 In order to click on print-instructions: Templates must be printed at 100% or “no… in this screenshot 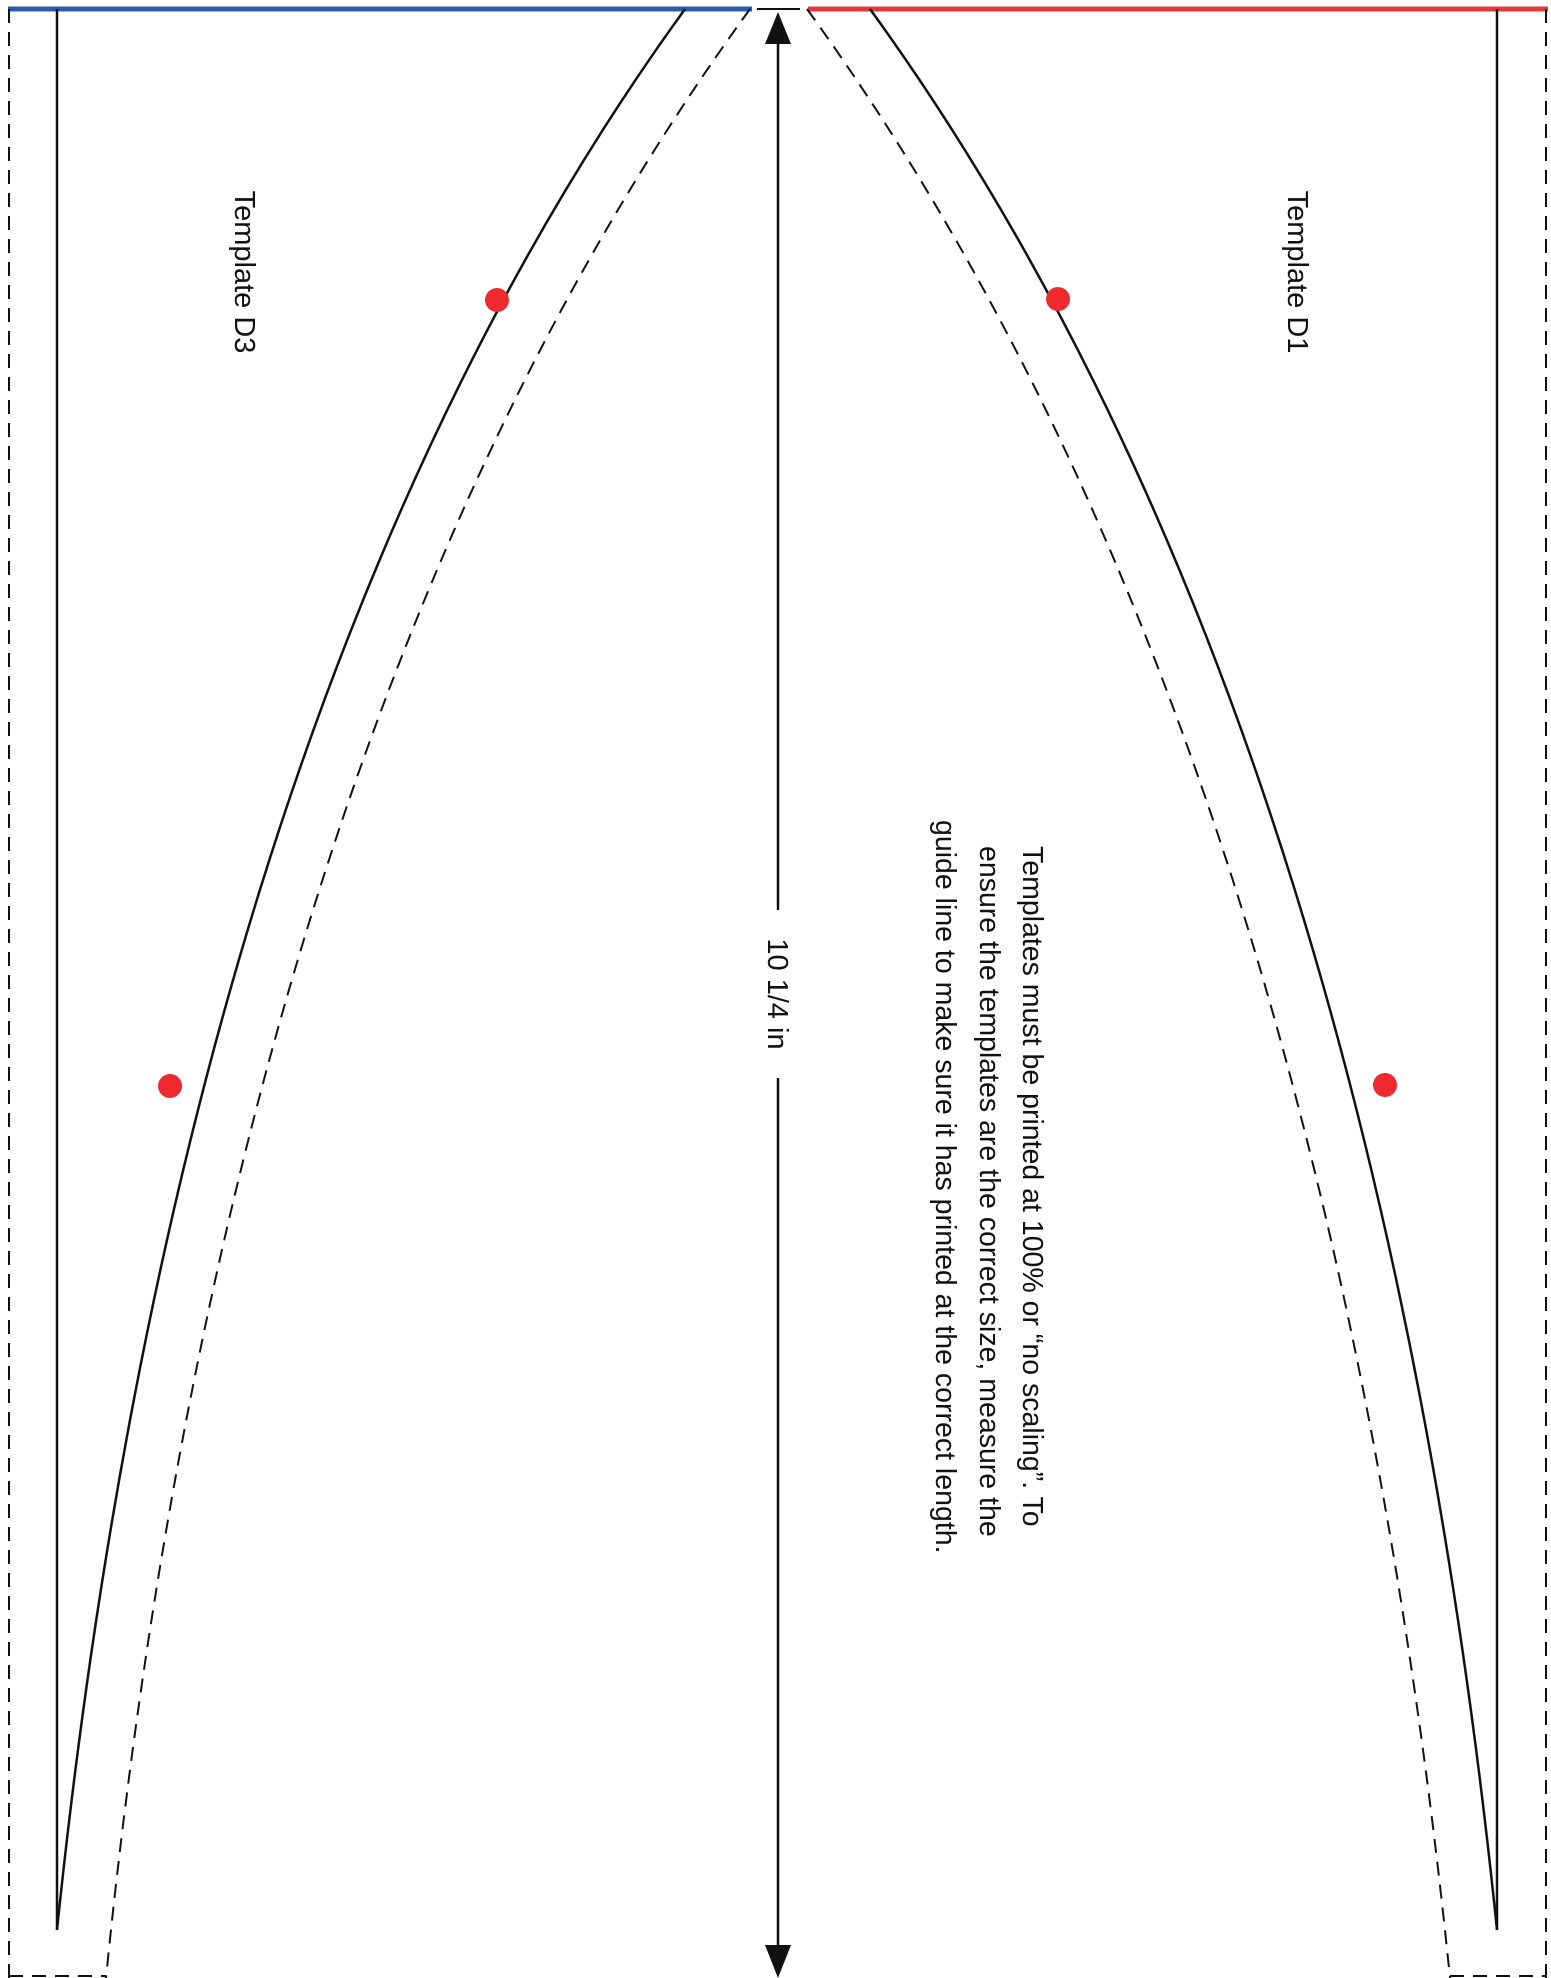, I will do `click(988, 1187)`.